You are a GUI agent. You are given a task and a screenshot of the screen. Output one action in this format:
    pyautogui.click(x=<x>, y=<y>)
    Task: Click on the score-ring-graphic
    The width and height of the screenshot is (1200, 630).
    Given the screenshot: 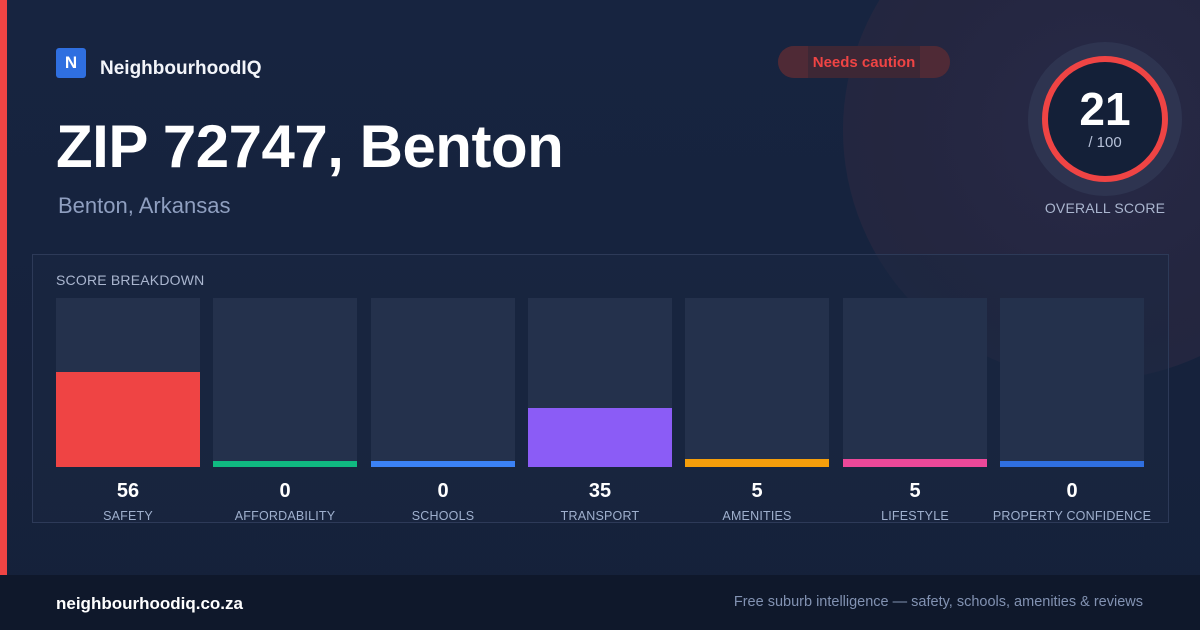 What is the action you would take?
    pyautogui.click(x=1105, y=119)
    